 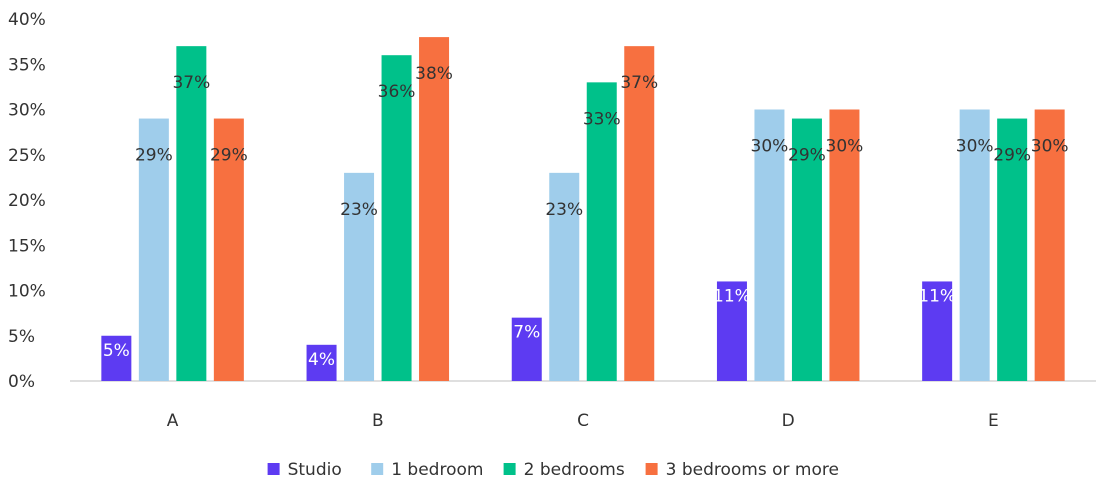 What do you see at coordinates (602, 119) in the screenshot?
I see `data-label: 33%` at bounding box center [602, 119].